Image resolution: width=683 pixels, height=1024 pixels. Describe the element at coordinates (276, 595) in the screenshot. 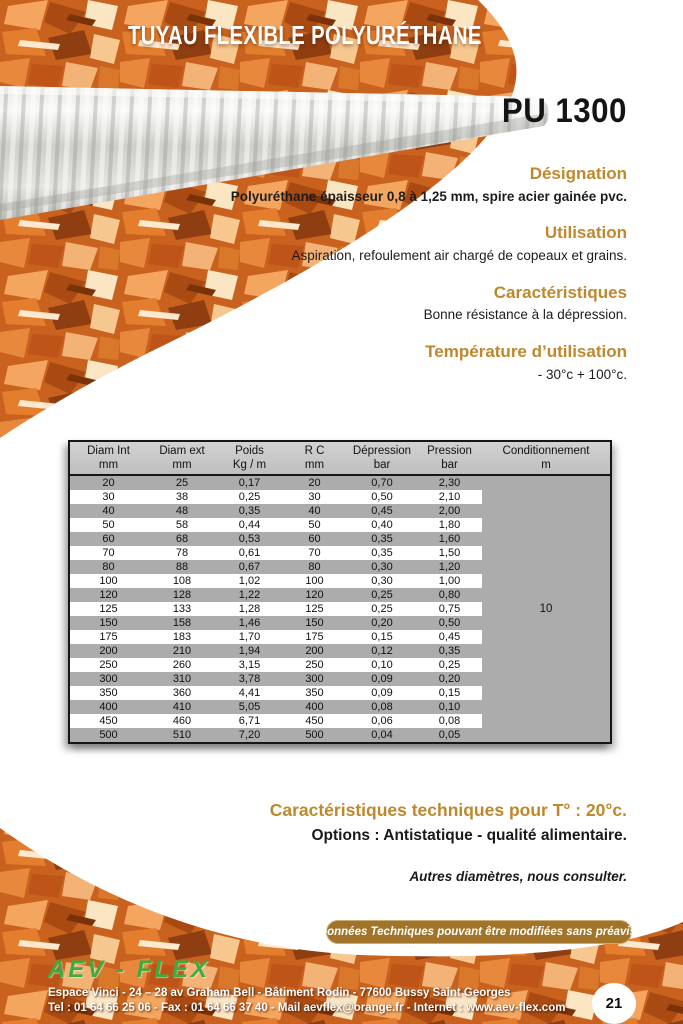

I see `table-row: 120 128 1,22 120 0,25 0,80` at that location.